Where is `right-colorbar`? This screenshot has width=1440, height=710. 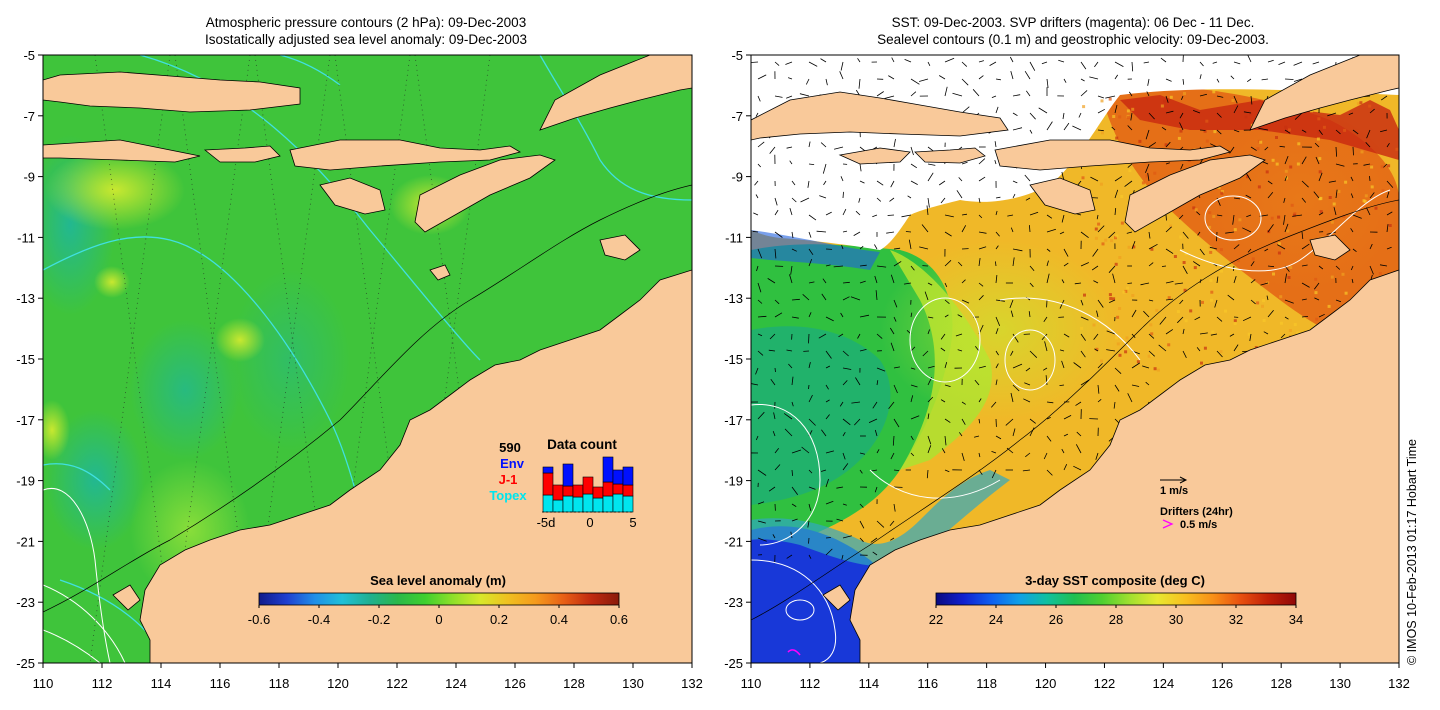
right-colorbar is located at coordinates (1116, 599).